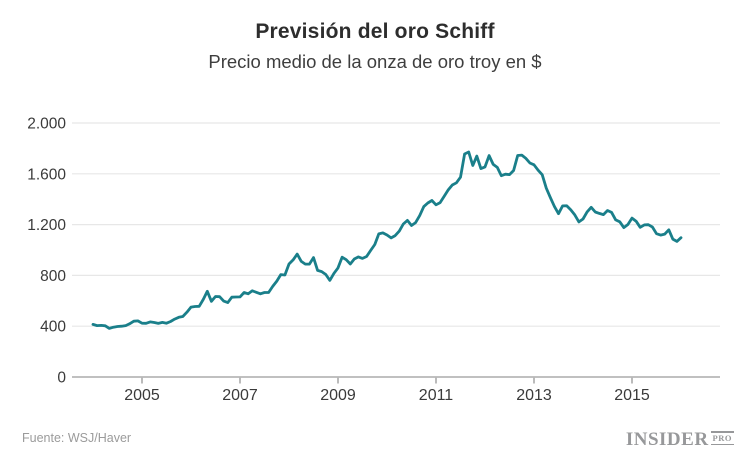  I want to click on x-tick-label: 2007, so click(240, 395).